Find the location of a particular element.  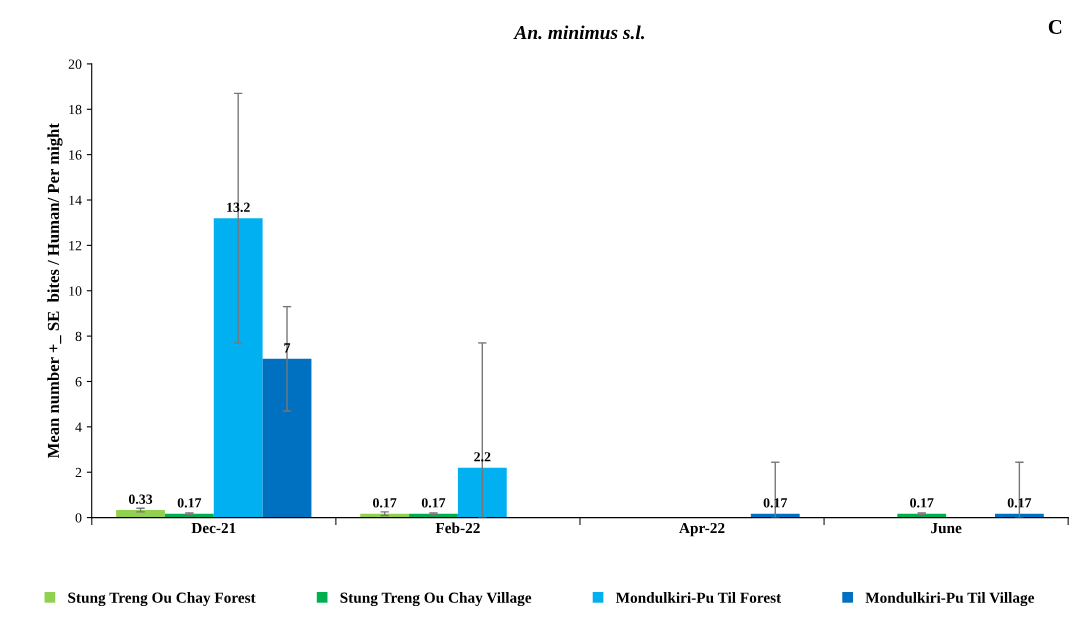

y-tick-label: 20 is located at coordinates (75, 64).